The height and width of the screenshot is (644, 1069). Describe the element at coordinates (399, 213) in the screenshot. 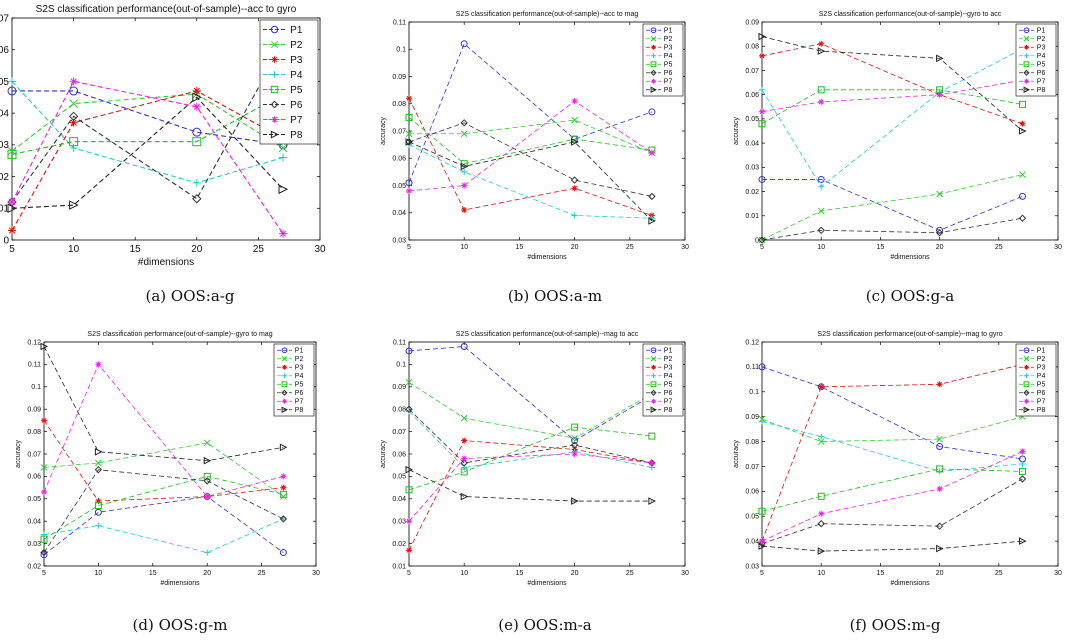

I see `y-tick-label: 0.04` at that location.